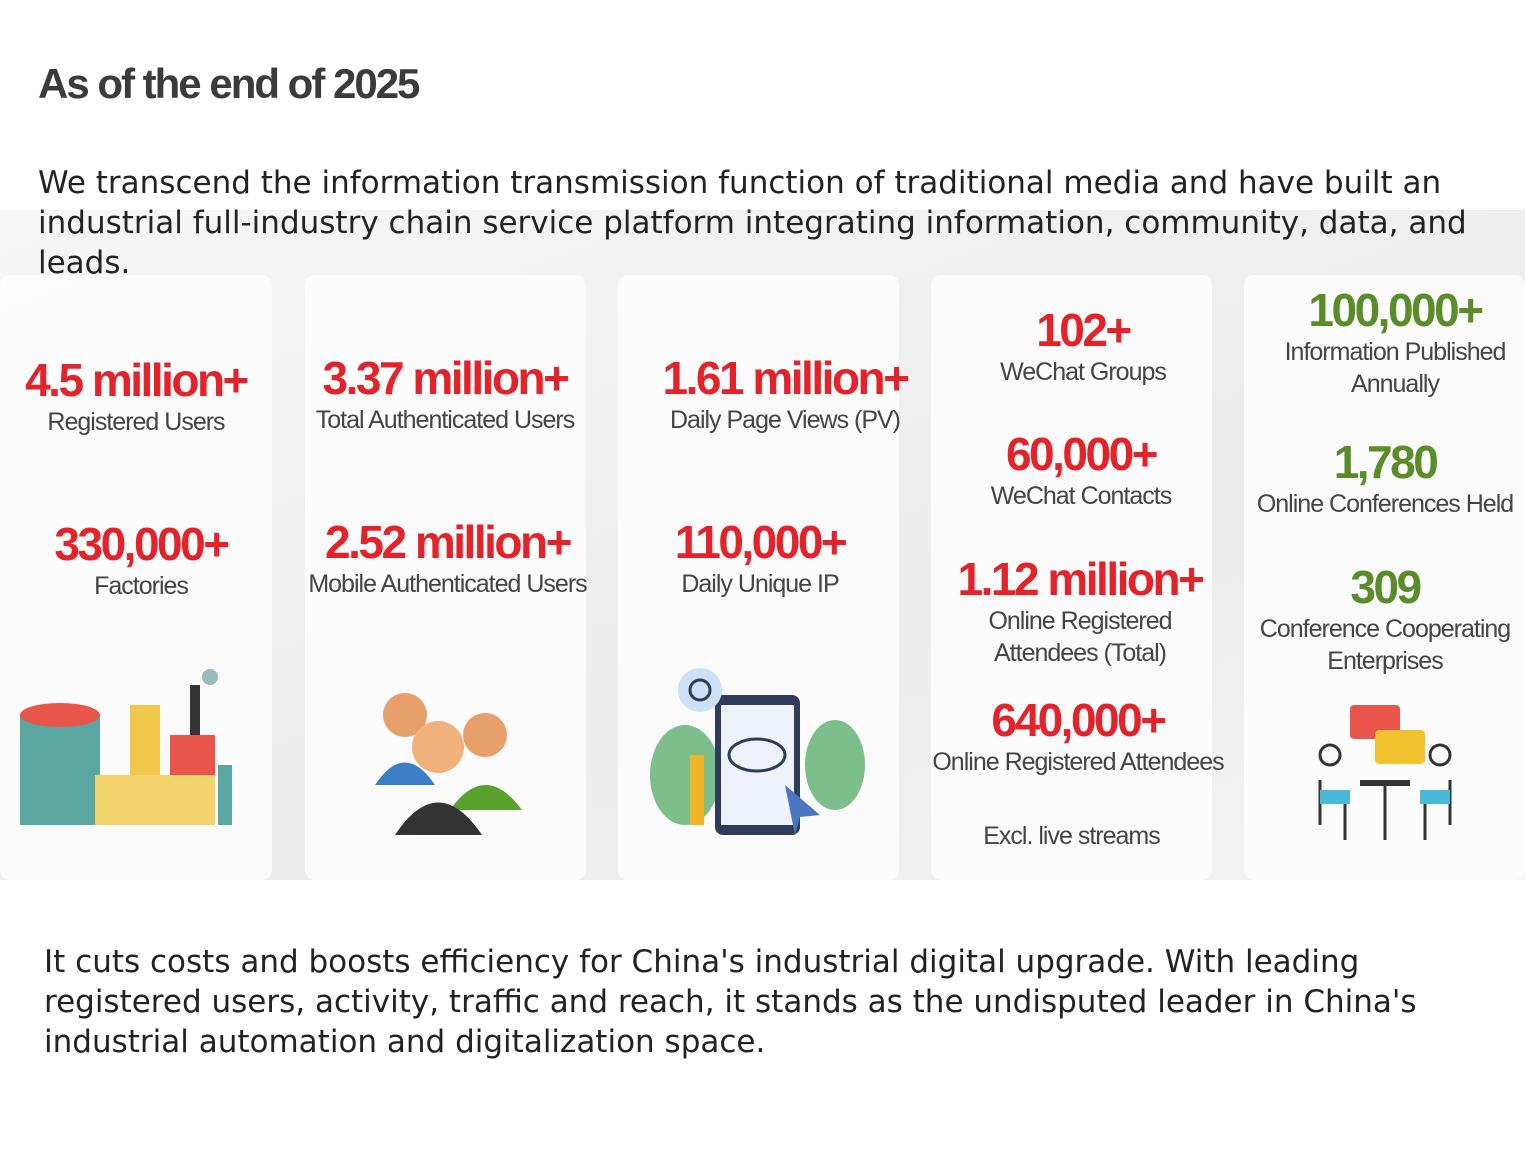  I want to click on stat: 1.61 million+ Daily Page Views (PV), so click(785, 394).